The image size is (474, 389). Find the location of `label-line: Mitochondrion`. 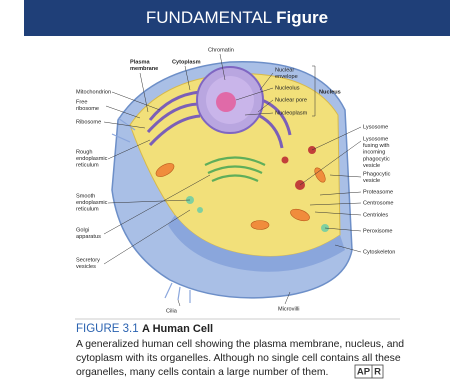

label-line: Mitochondrion is located at coordinates (93, 92).